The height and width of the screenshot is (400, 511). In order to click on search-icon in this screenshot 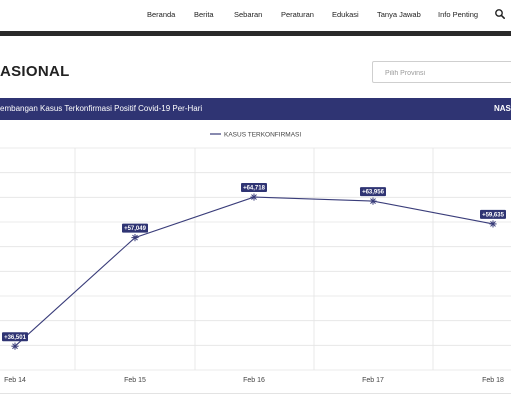, I will do `click(500, 14)`.